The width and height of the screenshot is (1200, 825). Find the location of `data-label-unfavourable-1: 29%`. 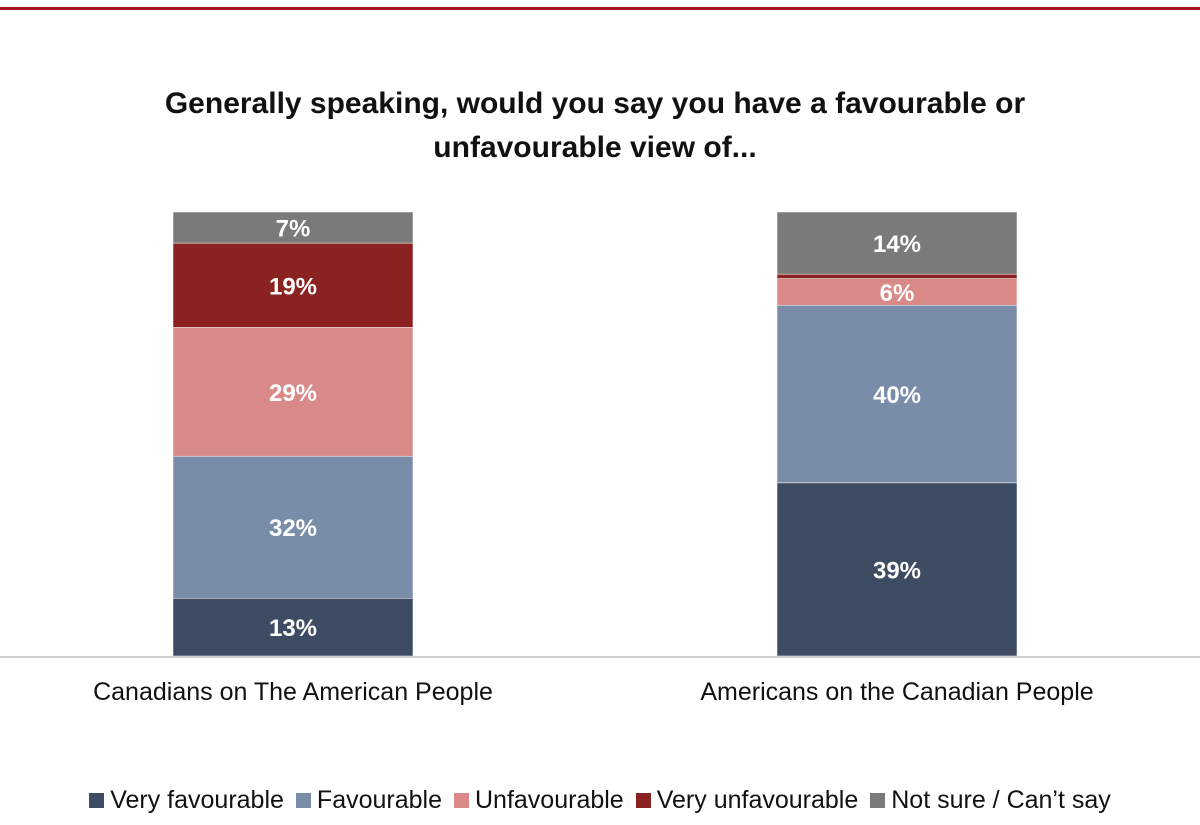

data-label-unfavourable-1: 29% is located at coordinates (293, 393).